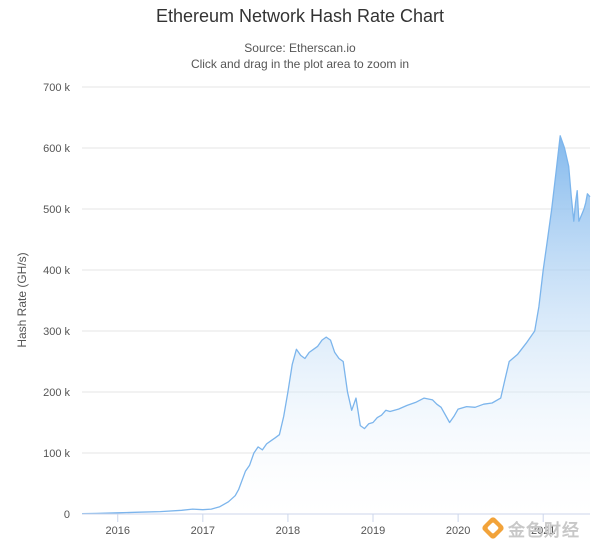 This screenshot has width=600, height=550. I want to click on y-tick-label: 600 k, so click(56, 149).